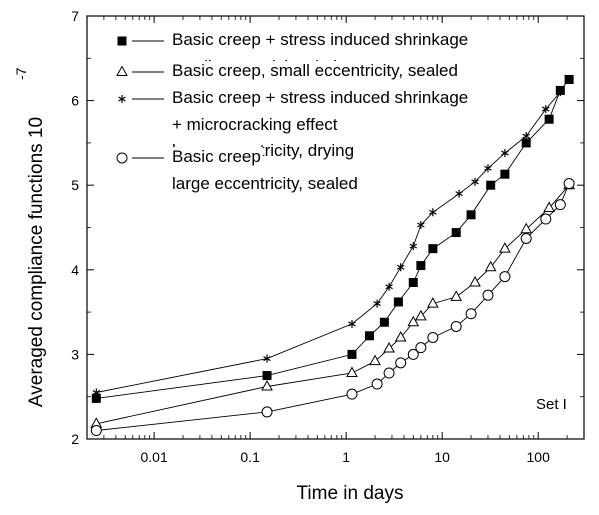 This screenshot has height=515, width=599. I want to click on x-tick-label: 100, so click(539, 457).